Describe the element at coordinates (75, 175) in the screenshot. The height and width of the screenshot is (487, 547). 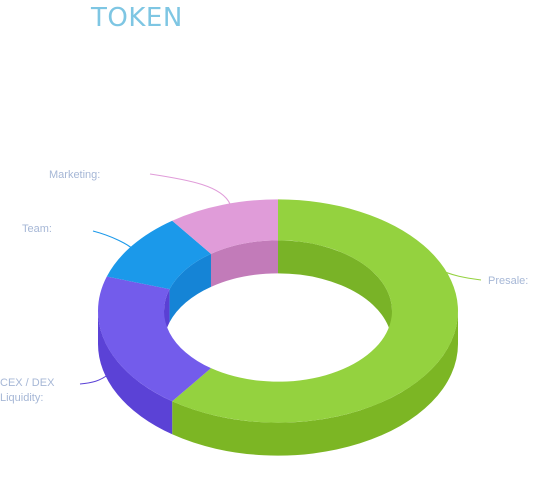
I see `label-marketing: Marketing:` at that location.